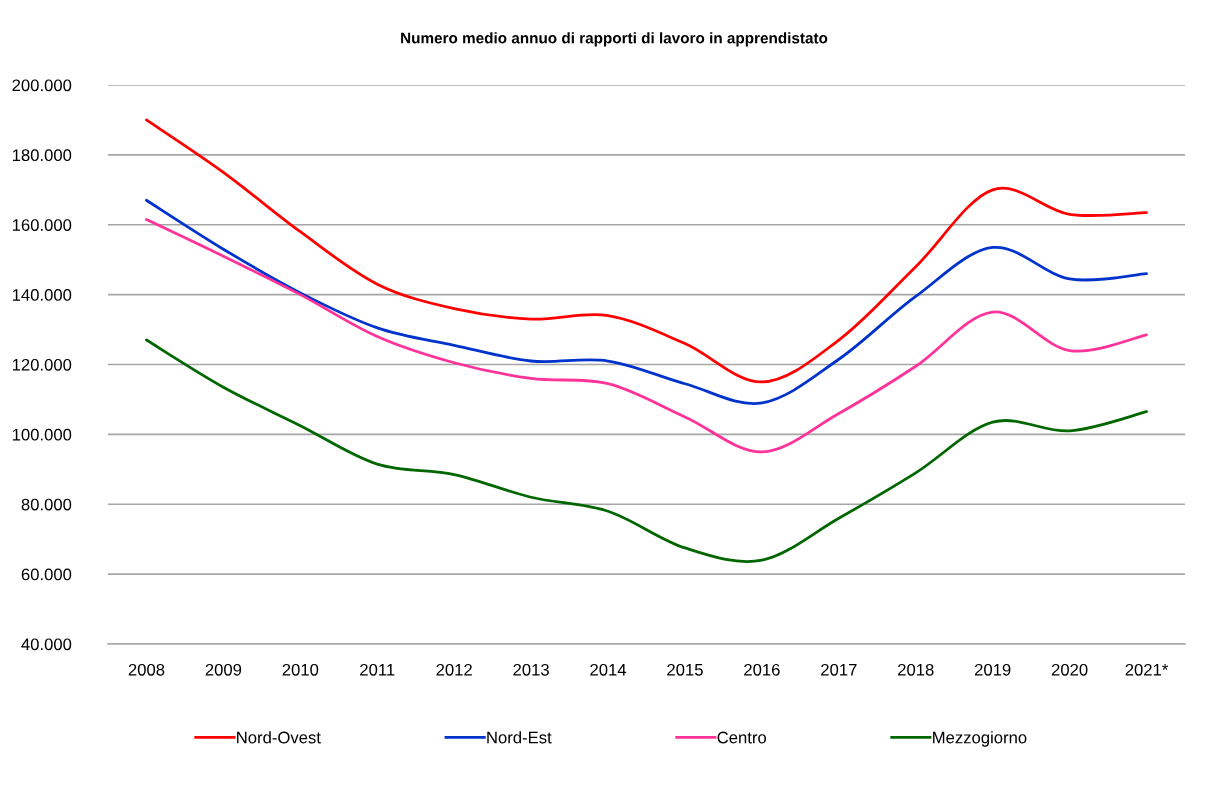 The width and height of the screenshot is (1206, 798). I want to click on legend-label: Mezzogiorno, so click(980, 739).